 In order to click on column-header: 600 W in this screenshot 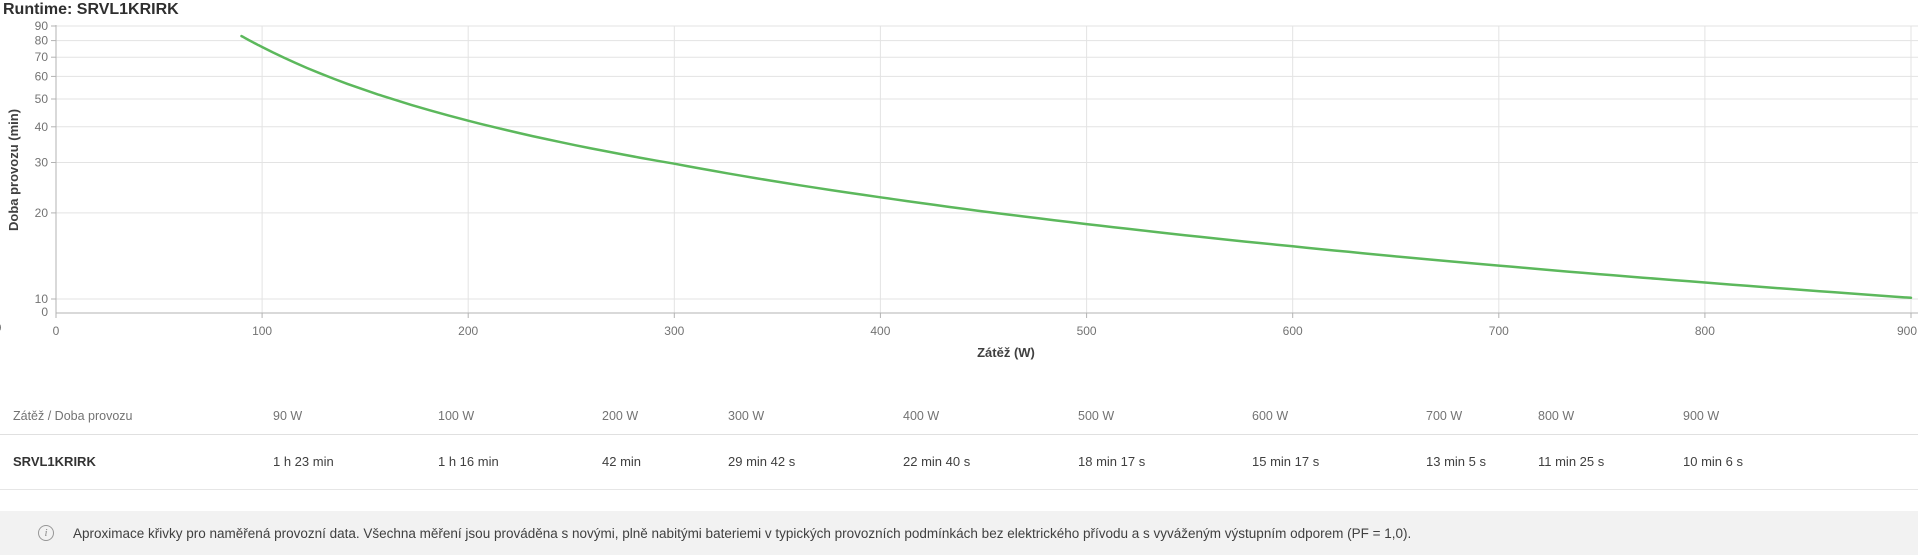, I will do `click(1326, 416)`.